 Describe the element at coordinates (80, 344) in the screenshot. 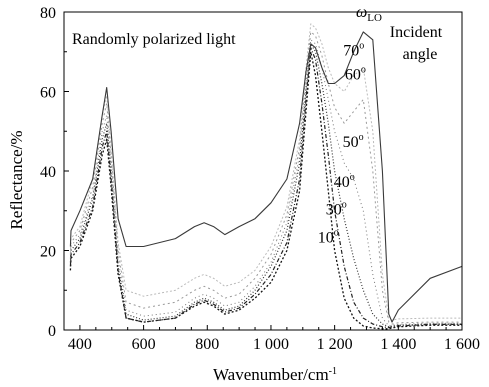

I see `x-tick-label: 400` at that location.